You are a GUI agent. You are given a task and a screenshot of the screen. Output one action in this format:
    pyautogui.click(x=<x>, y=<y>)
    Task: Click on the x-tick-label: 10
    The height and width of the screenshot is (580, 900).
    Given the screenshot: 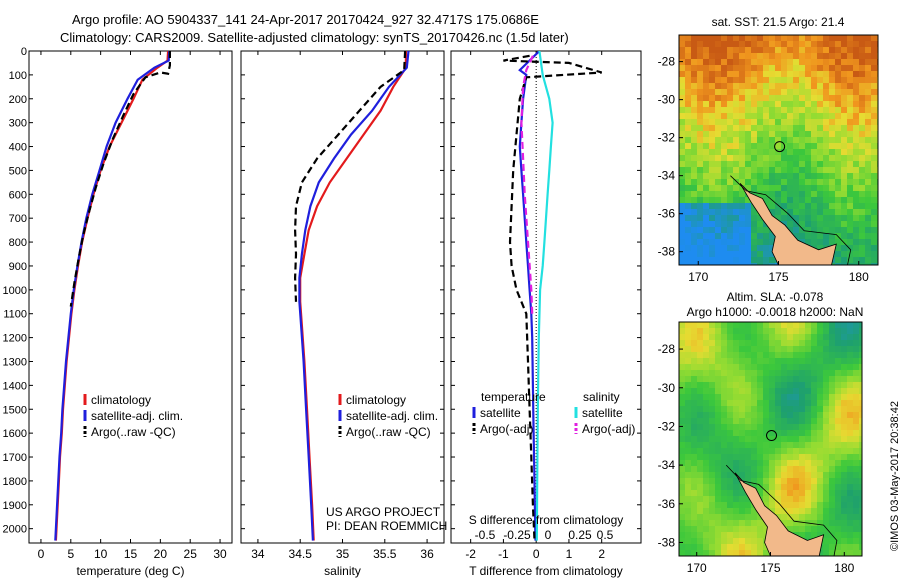 What is the action you would take?
    pyautogui.click(x=101, y=554)
    